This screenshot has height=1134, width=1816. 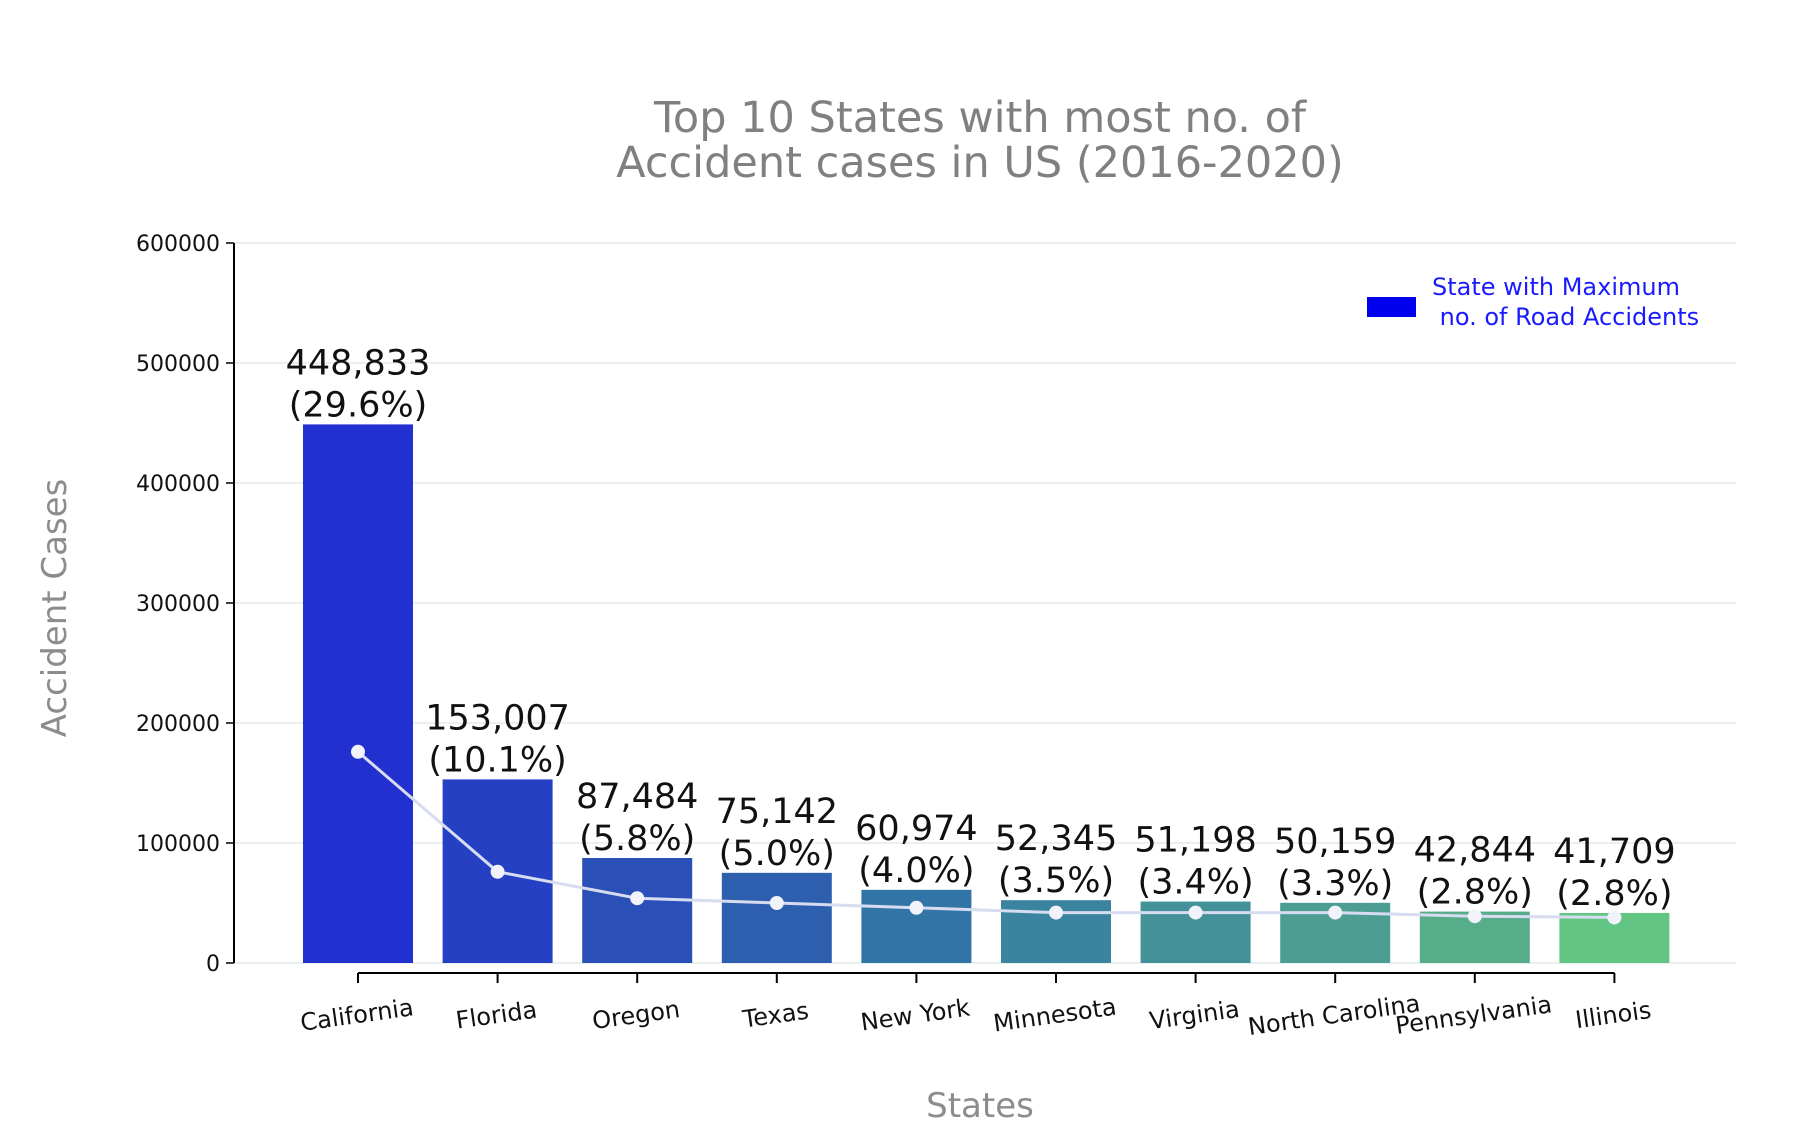 I want to click on x-tick-label: Virginia, so click(x=1195, y=1015).